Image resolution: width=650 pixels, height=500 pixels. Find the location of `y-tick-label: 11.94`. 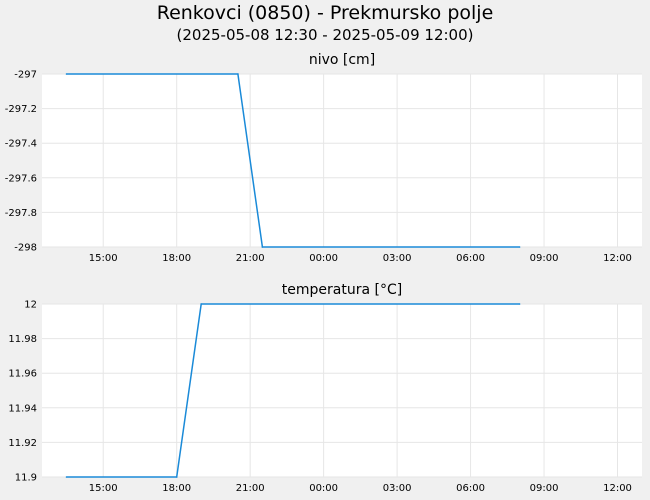

y-tick-label: 11.94 is located at coordinates (22, 408).